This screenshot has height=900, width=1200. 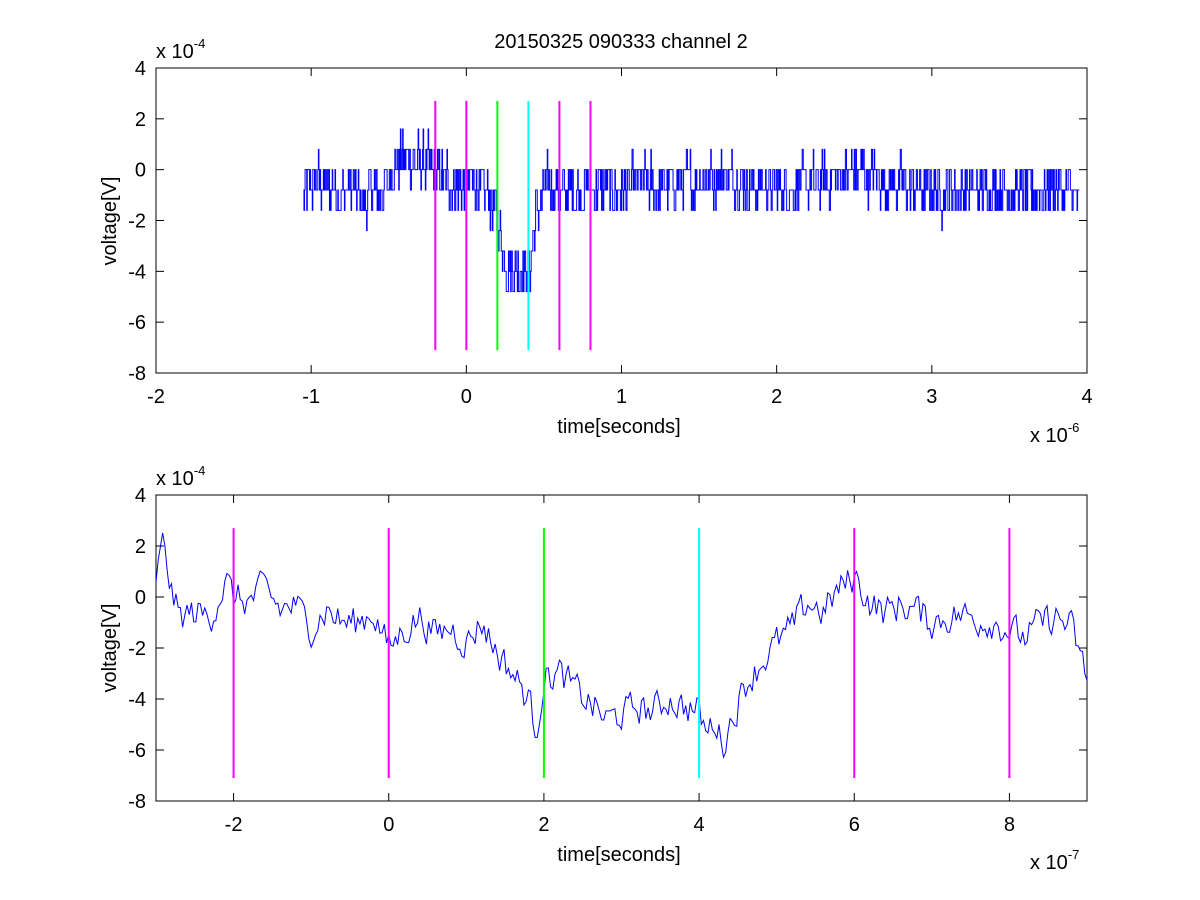 What do you see at coordinates (137, 649) in the screenshot?
I see `bottom-plot-y-tick-label: -2` at bounding box center [137, 649].